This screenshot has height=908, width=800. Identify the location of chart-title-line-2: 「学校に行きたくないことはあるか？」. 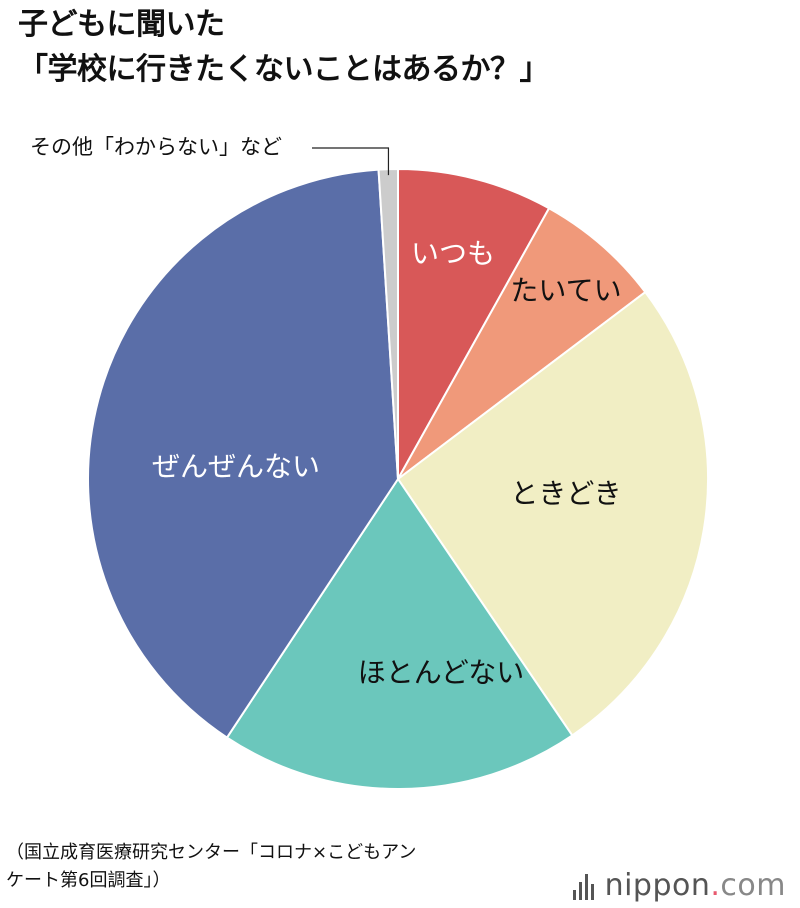
(284, 69).